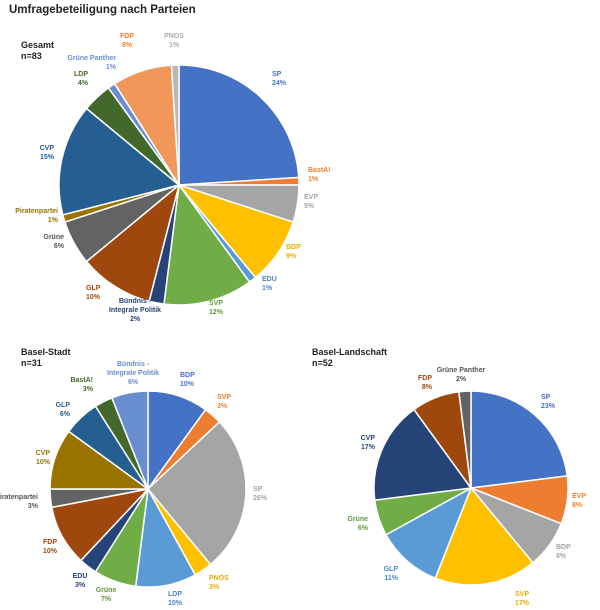  I want to click on data-label-basel-stadt-8: Piratenpartei3%, so click(19, 502).